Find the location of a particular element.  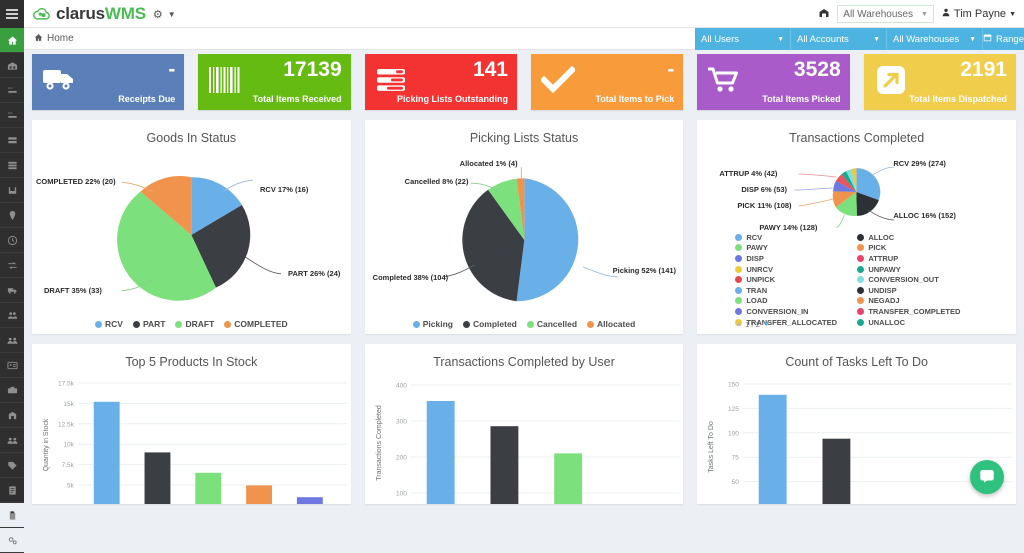

legend-item-cancelled: Cancelled is located at coordinates (551, 324).